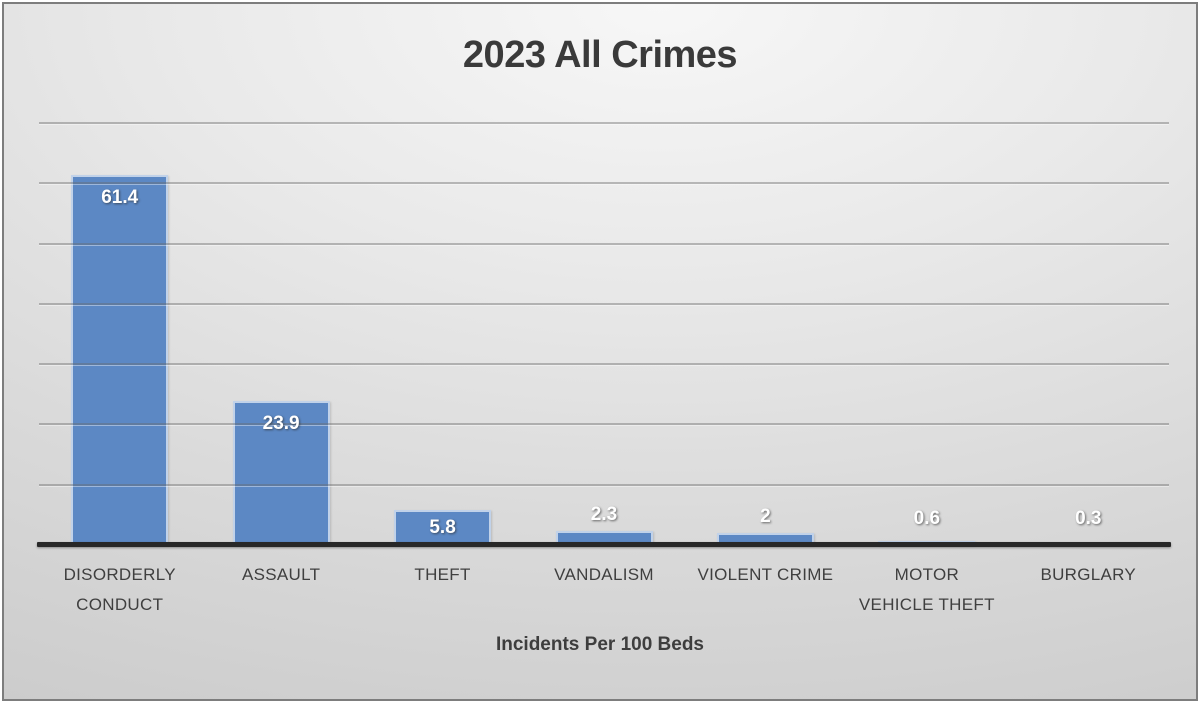  I want to click on bar-value-label: 5.8, so click(442, 527).